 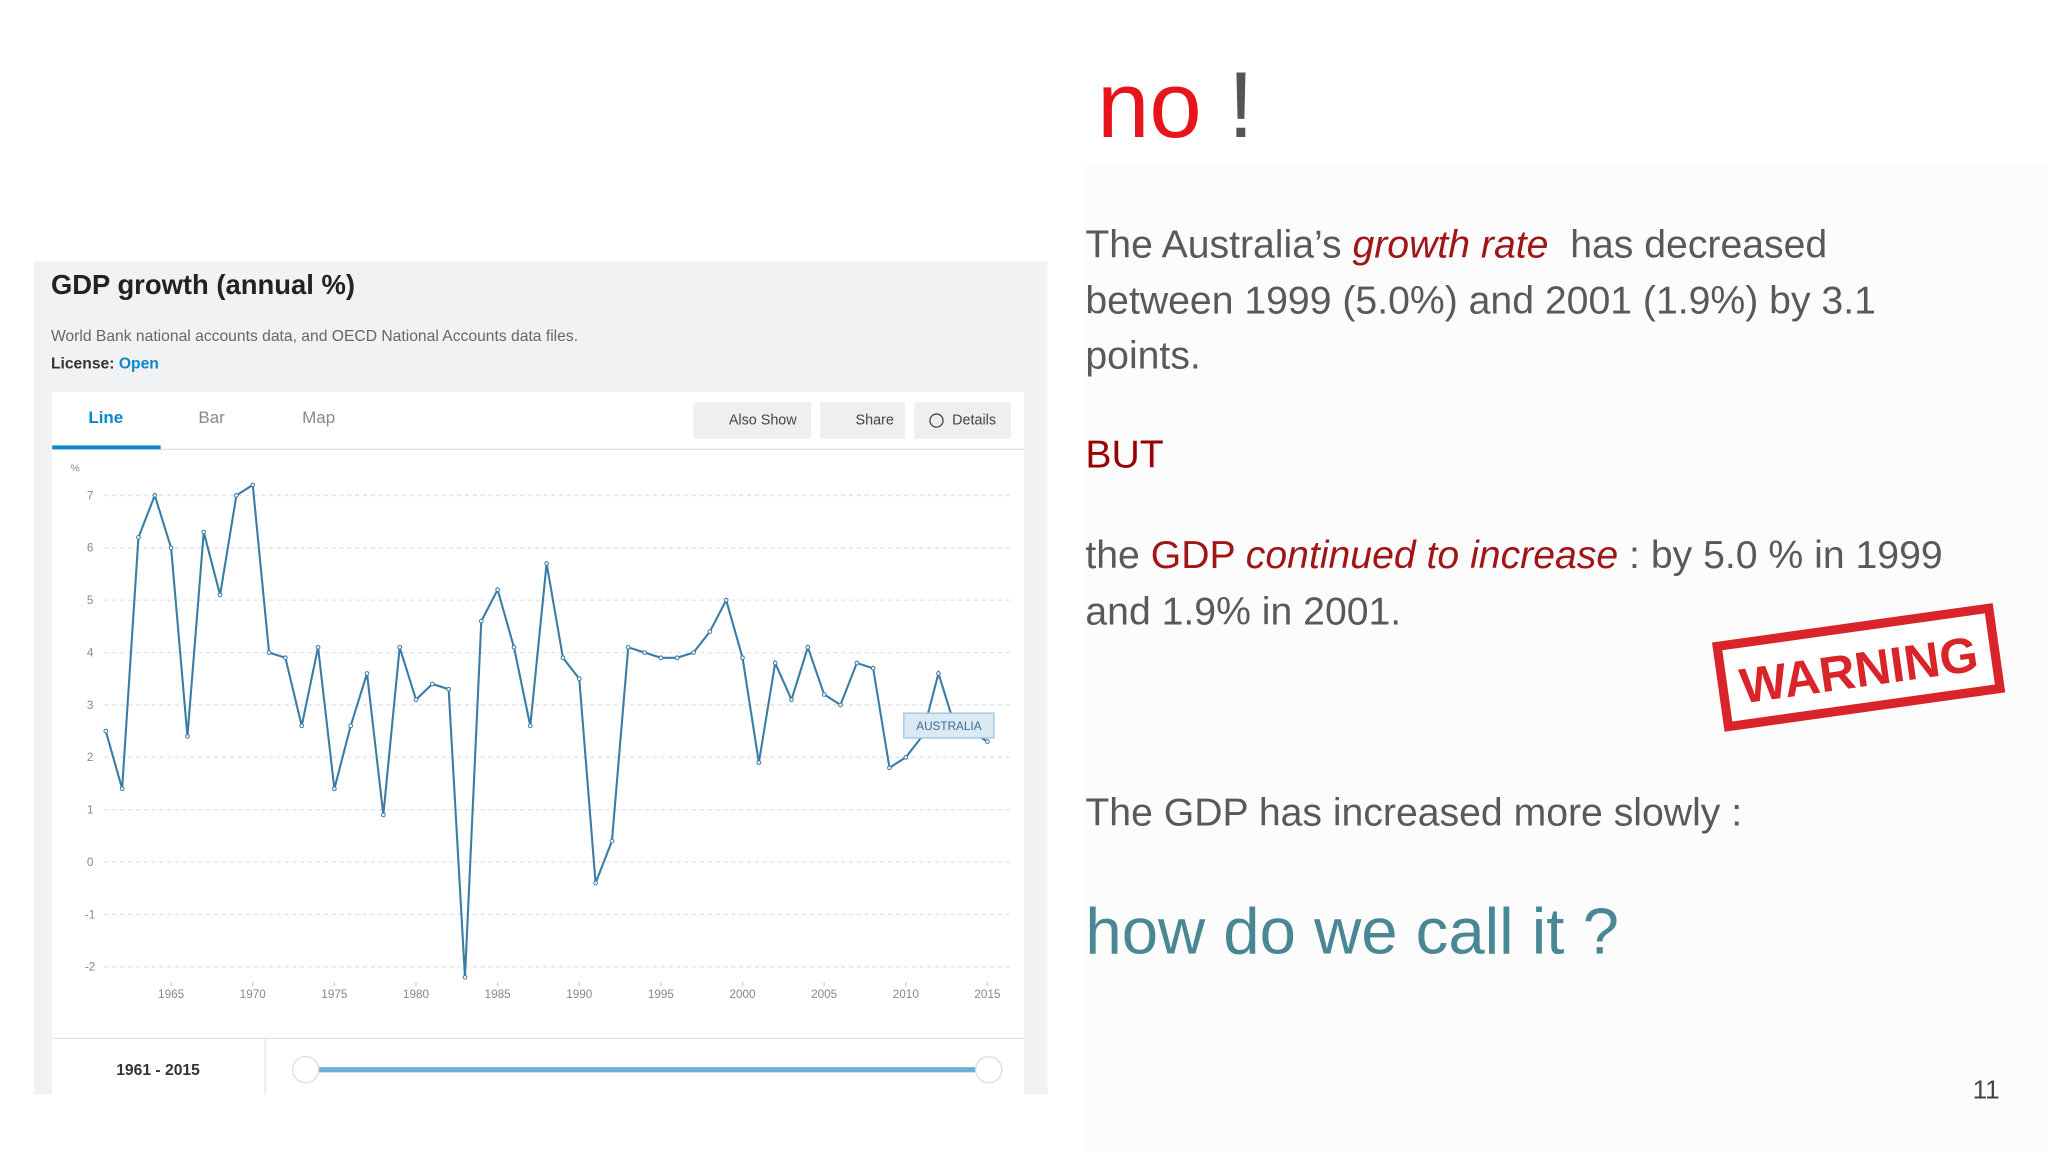 What do you see at coordinates (498, 994) in the screenshot?
I see `x-tick-label: 1985` at bounding box center [498, 994].